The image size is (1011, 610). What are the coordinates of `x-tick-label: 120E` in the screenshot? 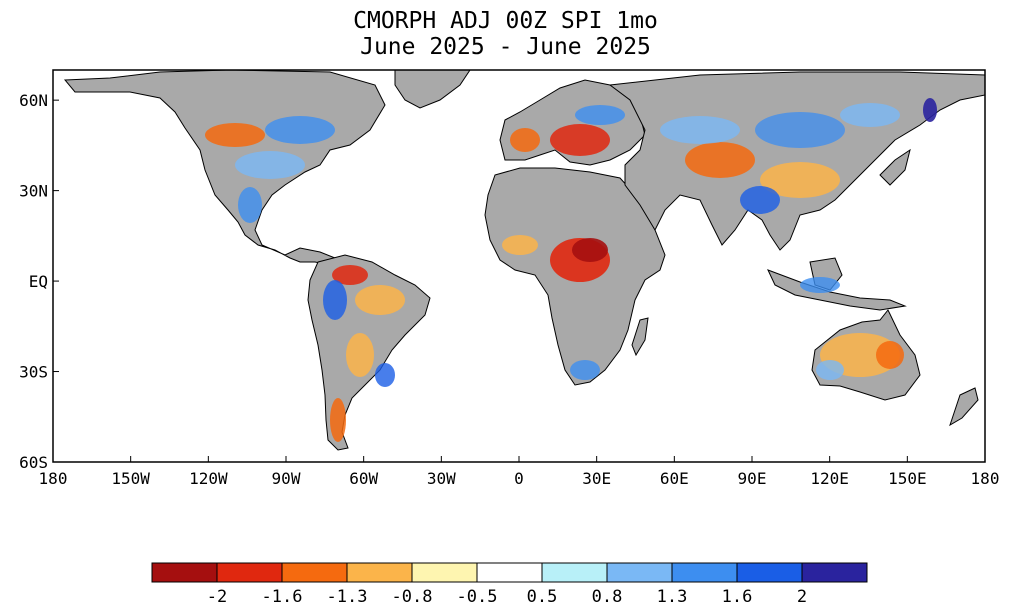 It's located at (829, 478).